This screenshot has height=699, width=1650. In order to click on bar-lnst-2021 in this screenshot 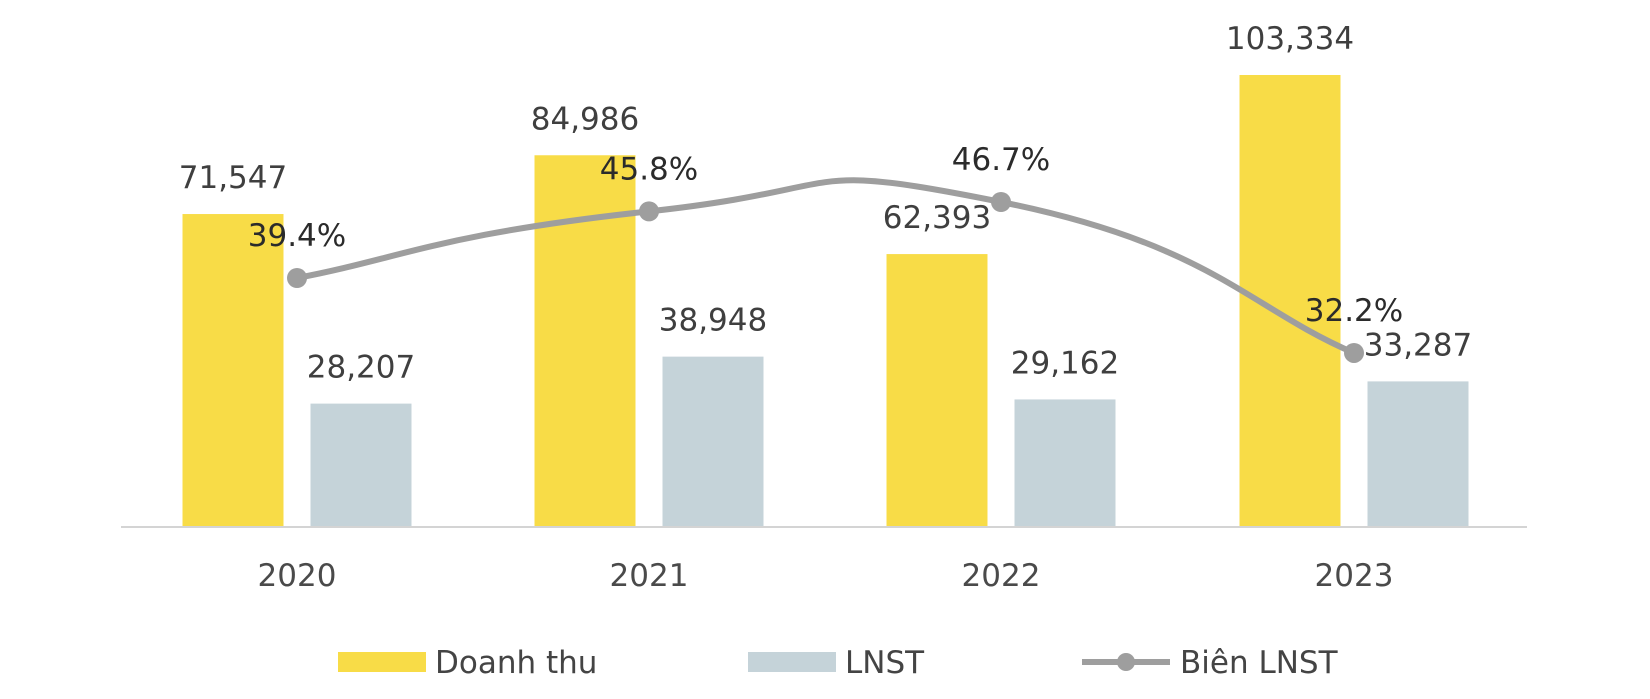, I will do `click(713, 441)`.